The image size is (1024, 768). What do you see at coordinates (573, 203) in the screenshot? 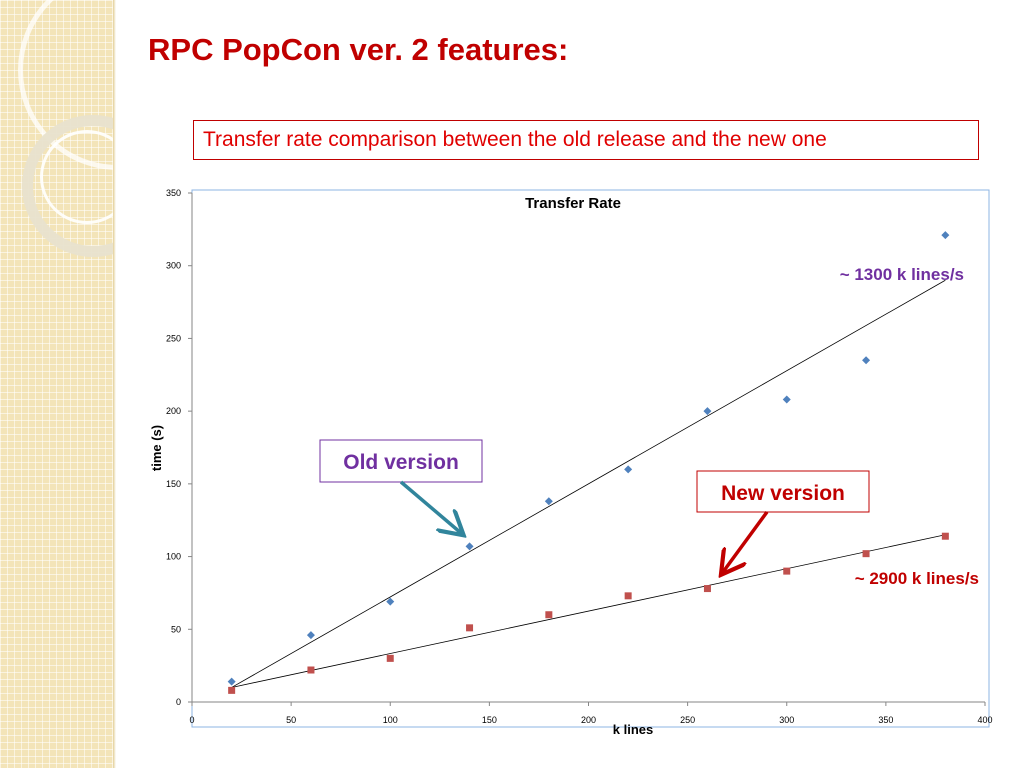
I see `chart-title: Transfer Rate` at bounding box center [573, 203].